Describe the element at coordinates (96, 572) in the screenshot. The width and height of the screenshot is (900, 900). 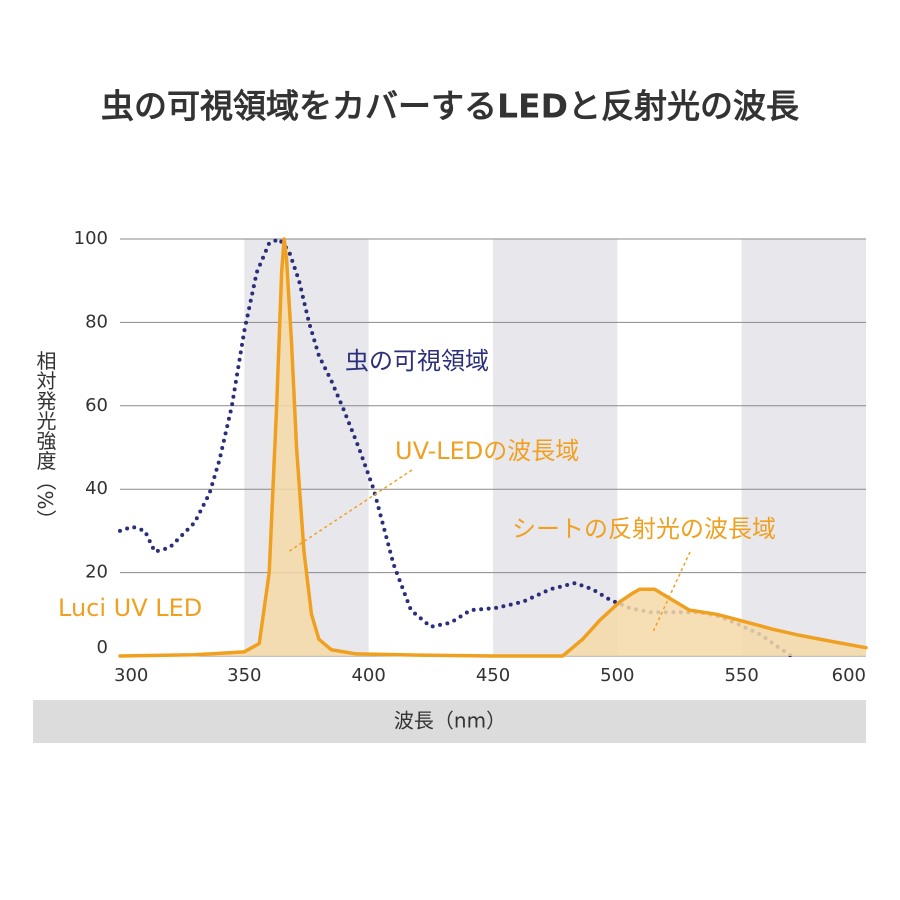
I see `y-tick-label: 20` at that location.